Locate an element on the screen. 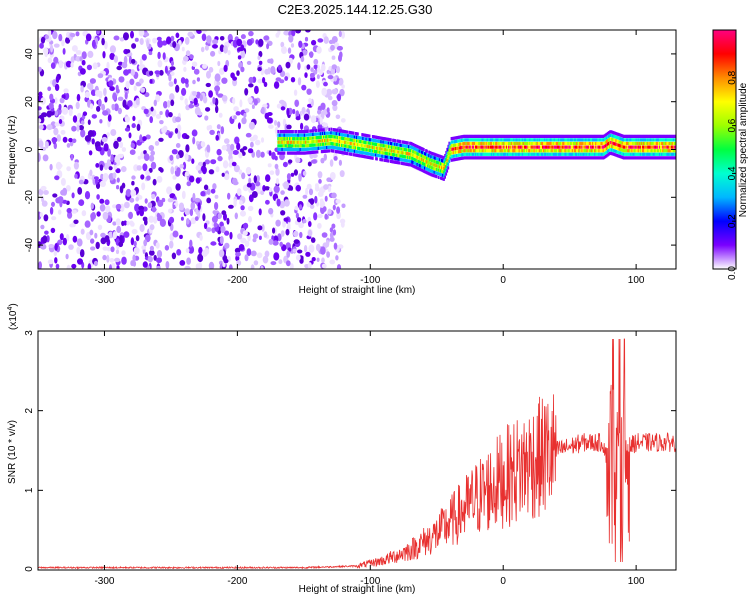 The image size is (750, 600). x-tick-label: -300 is located at coordinates (104, 280).